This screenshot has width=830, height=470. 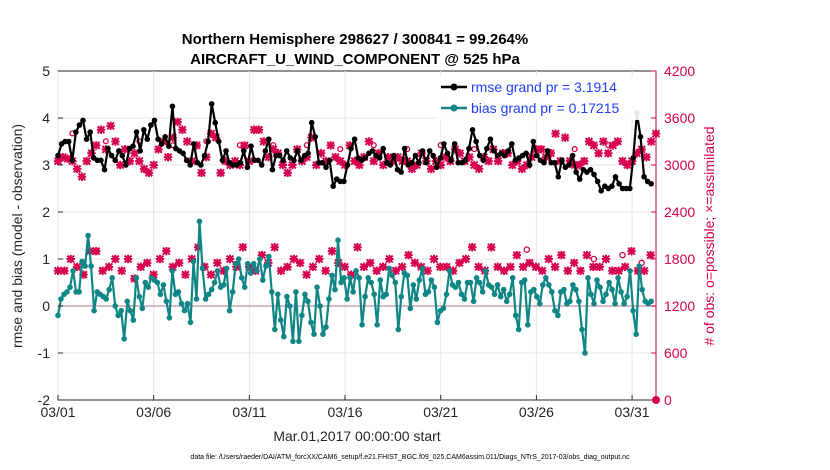 I want to click on legend-rmse-label: rmse grand pr = 3.1914, so click(x=544, y=87).